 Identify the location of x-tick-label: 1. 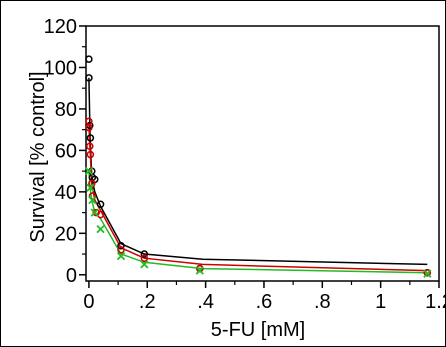
(380, 302).